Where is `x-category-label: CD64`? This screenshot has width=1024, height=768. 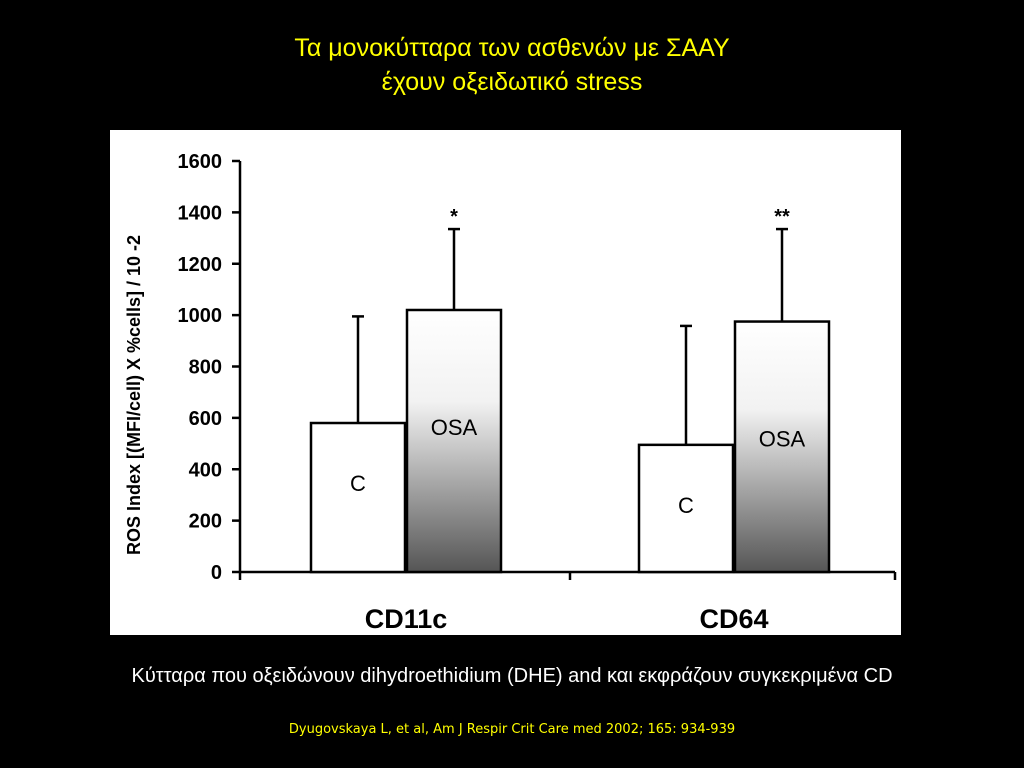
x-category-label: CD64 is located at coordinates (733, 619).